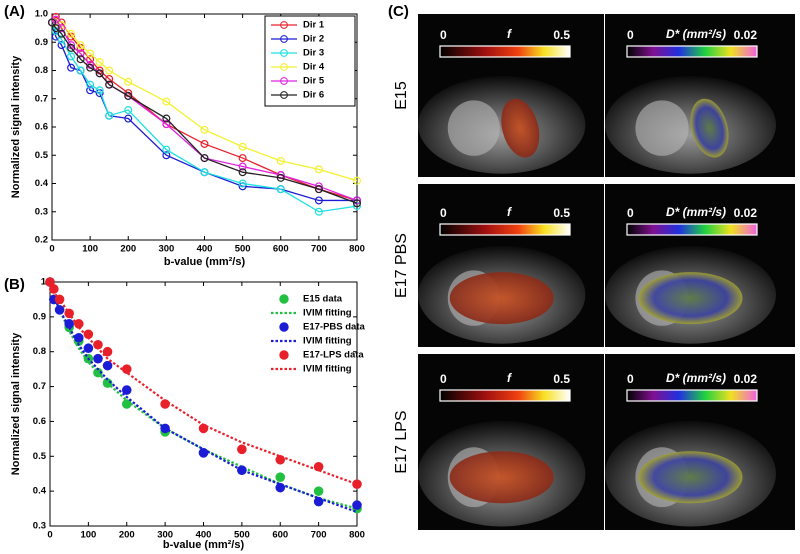 This screenshot has height=554, width=800. Describe the element at coordinates (205, 262) in the screenshot. I see `x-axis-label: b-value (mm²/s)` at that location.